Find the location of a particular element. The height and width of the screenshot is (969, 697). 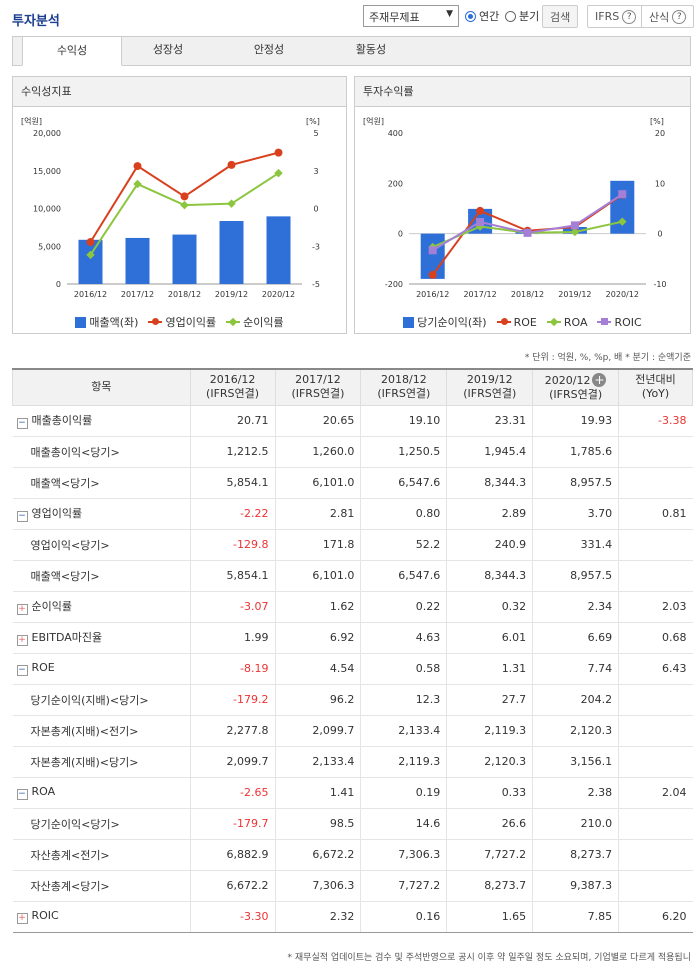

table-cell: -2.65 is located at coordinates (232, 793).